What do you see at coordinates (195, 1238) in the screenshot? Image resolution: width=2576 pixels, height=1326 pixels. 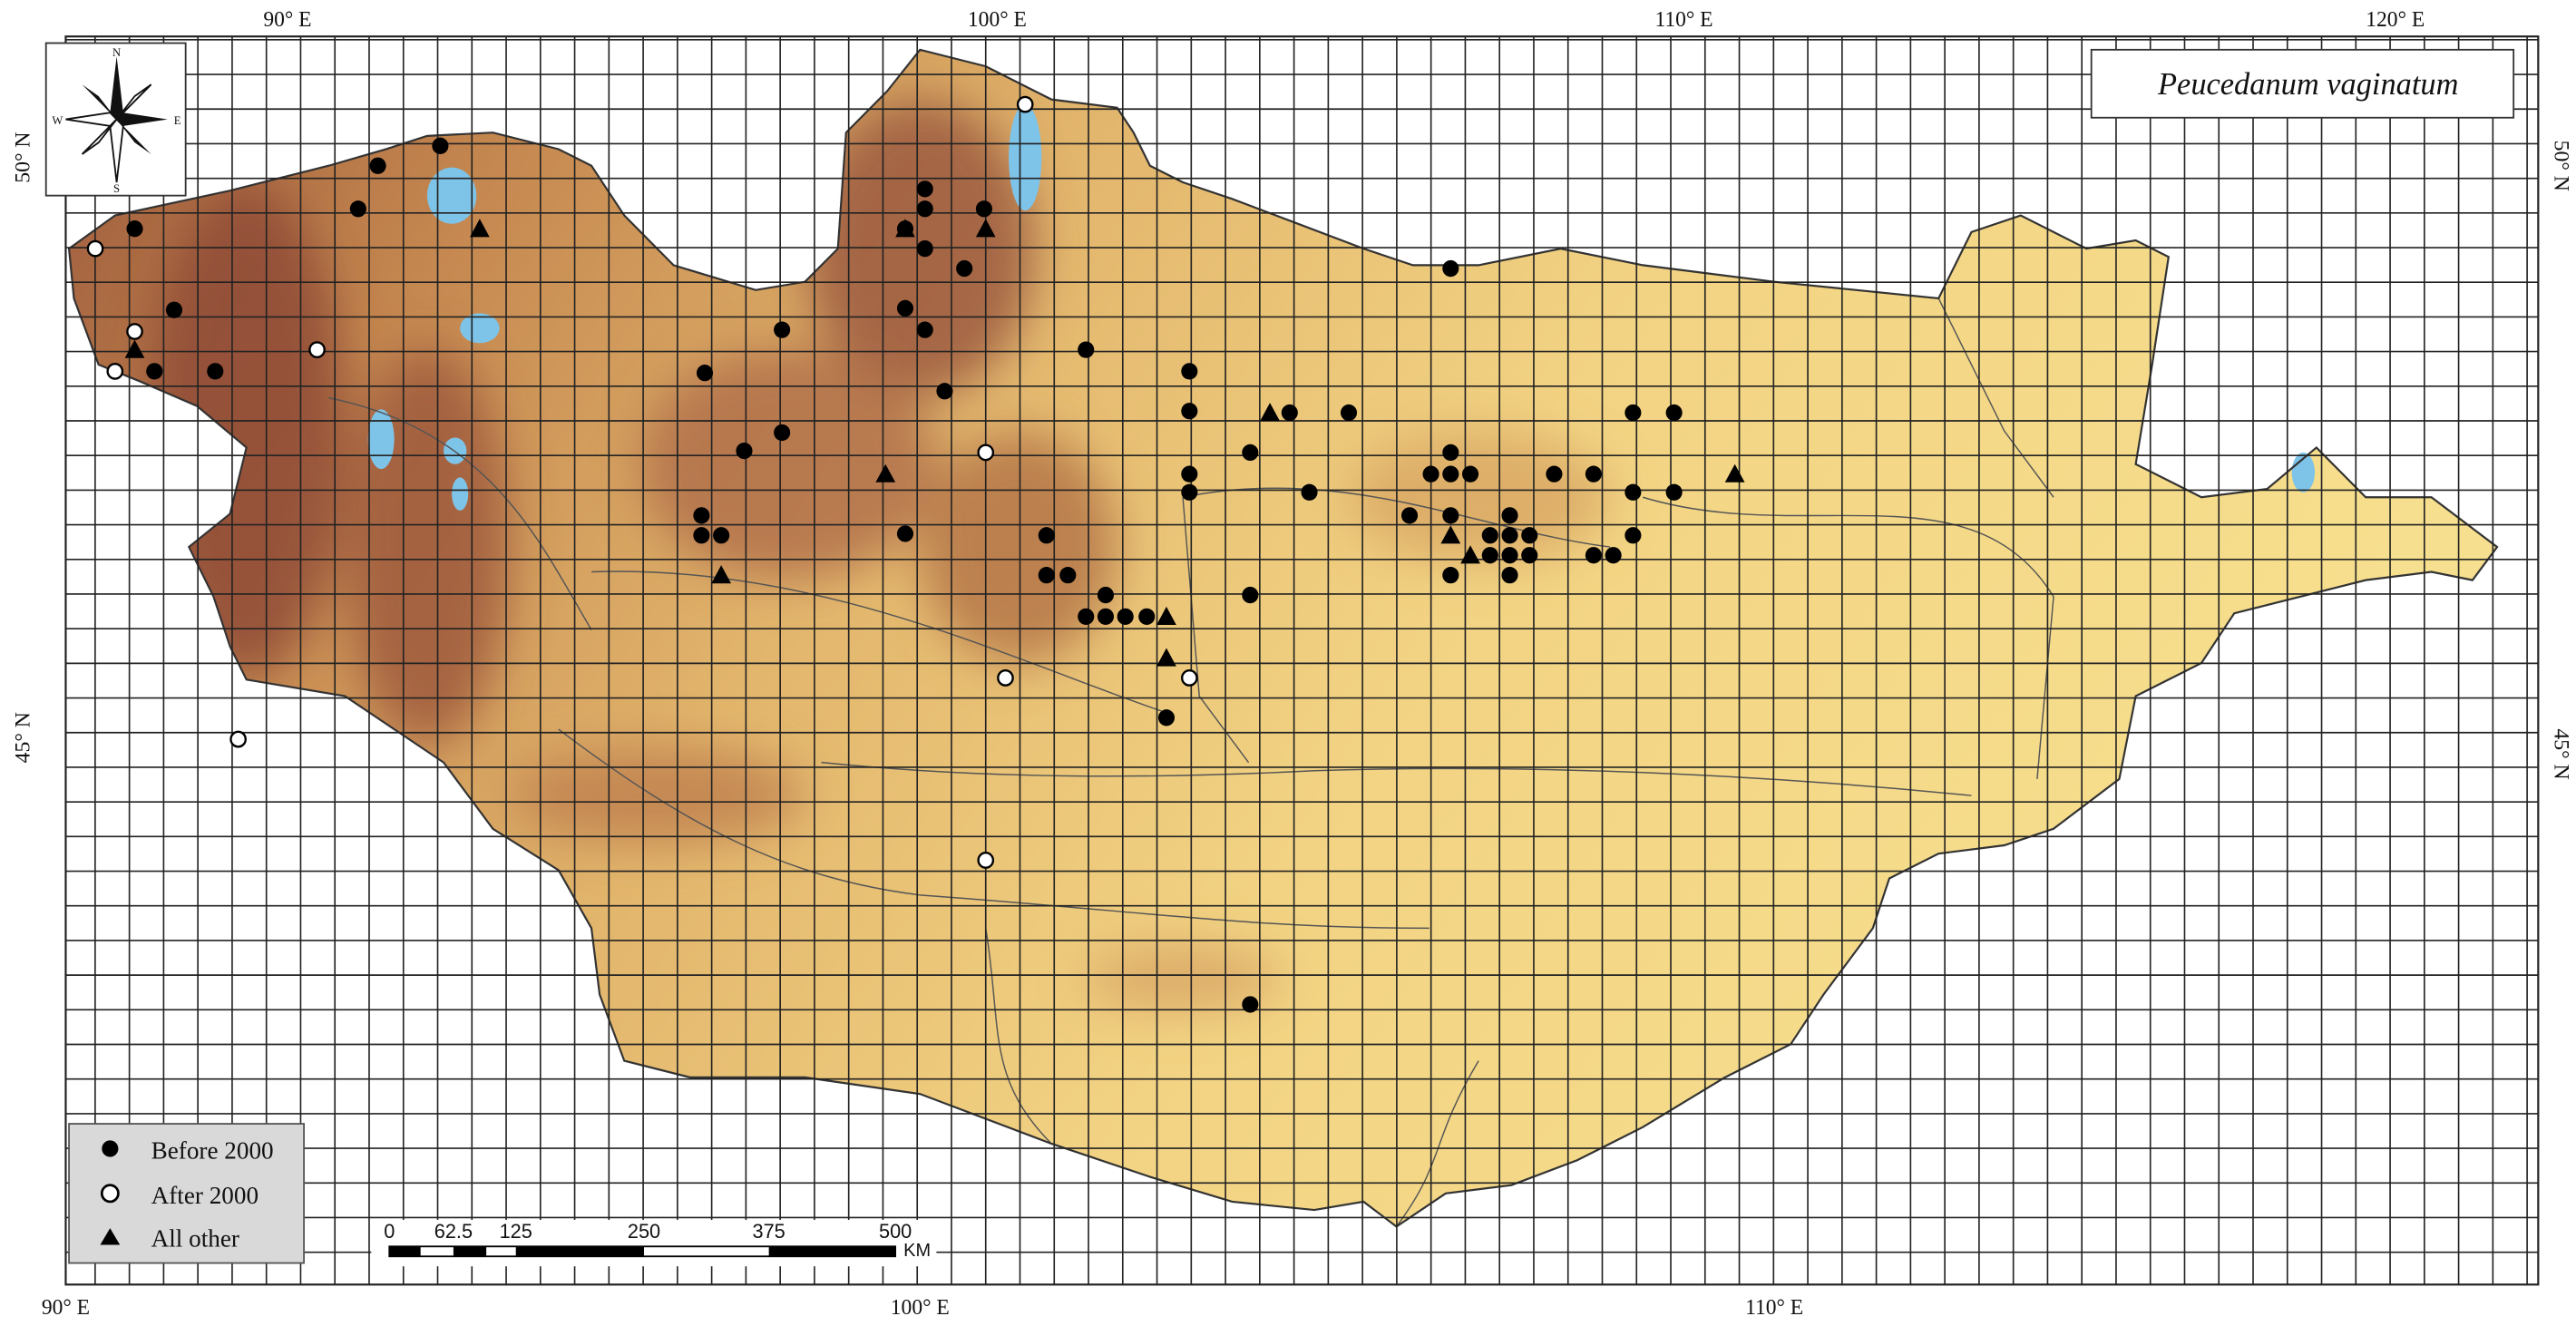 I see `legend-label: All other` at bounding box center [195, 1238].